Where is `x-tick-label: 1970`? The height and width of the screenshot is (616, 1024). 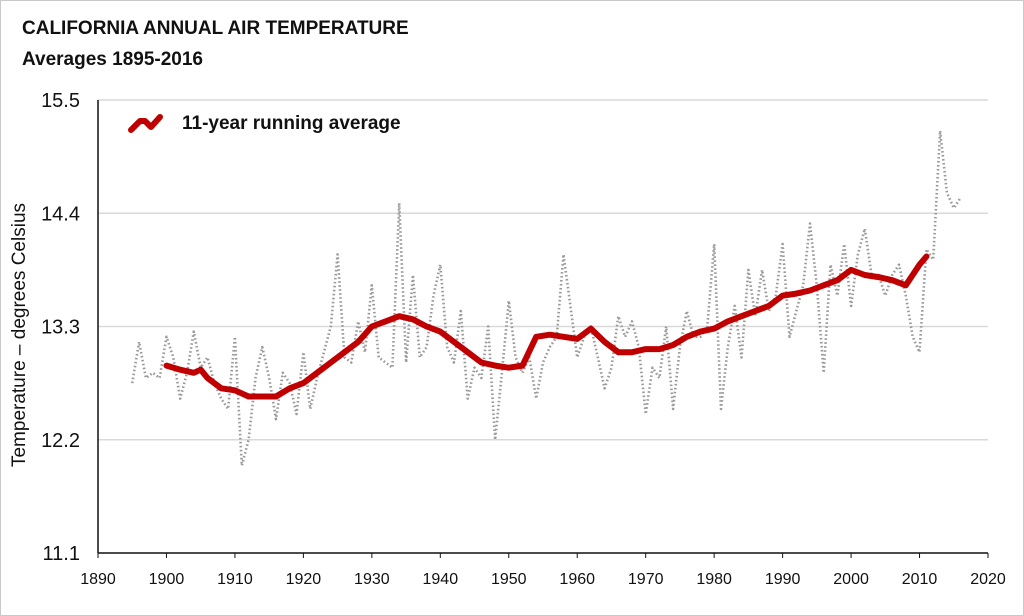 x-tick-label: 1970 is located at coordinates (646, 579).